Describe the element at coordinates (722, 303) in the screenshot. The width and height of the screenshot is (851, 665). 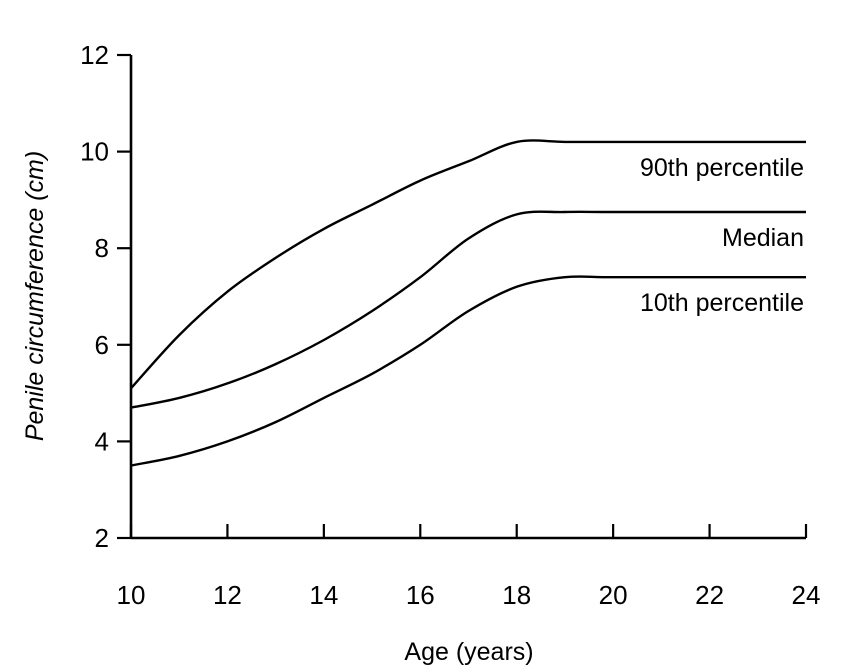
I see `series-label-10th-percentile: 10th percentile` at that location.